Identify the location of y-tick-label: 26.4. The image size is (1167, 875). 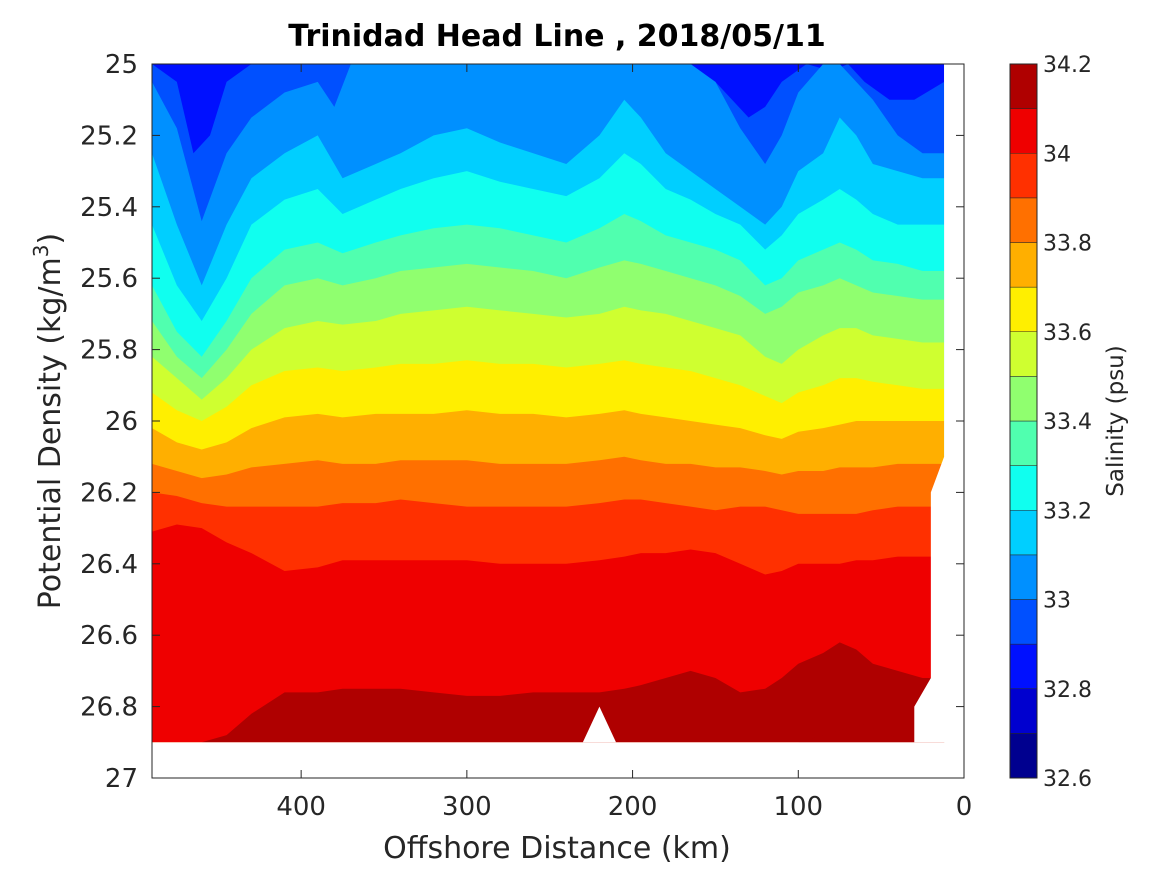
(109, 565).